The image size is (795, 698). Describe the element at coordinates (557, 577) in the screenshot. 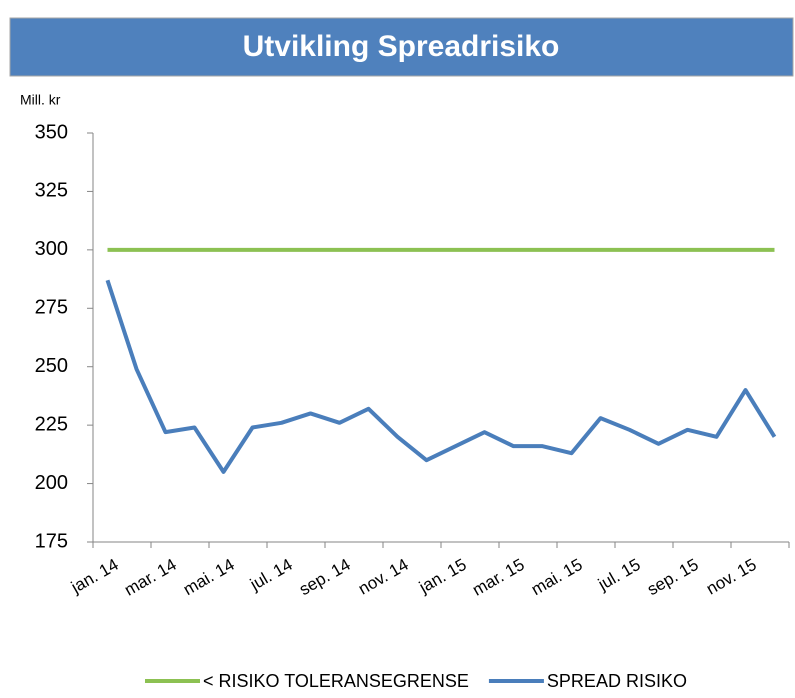

I see `x-tick-label: mai. 15` at that location.